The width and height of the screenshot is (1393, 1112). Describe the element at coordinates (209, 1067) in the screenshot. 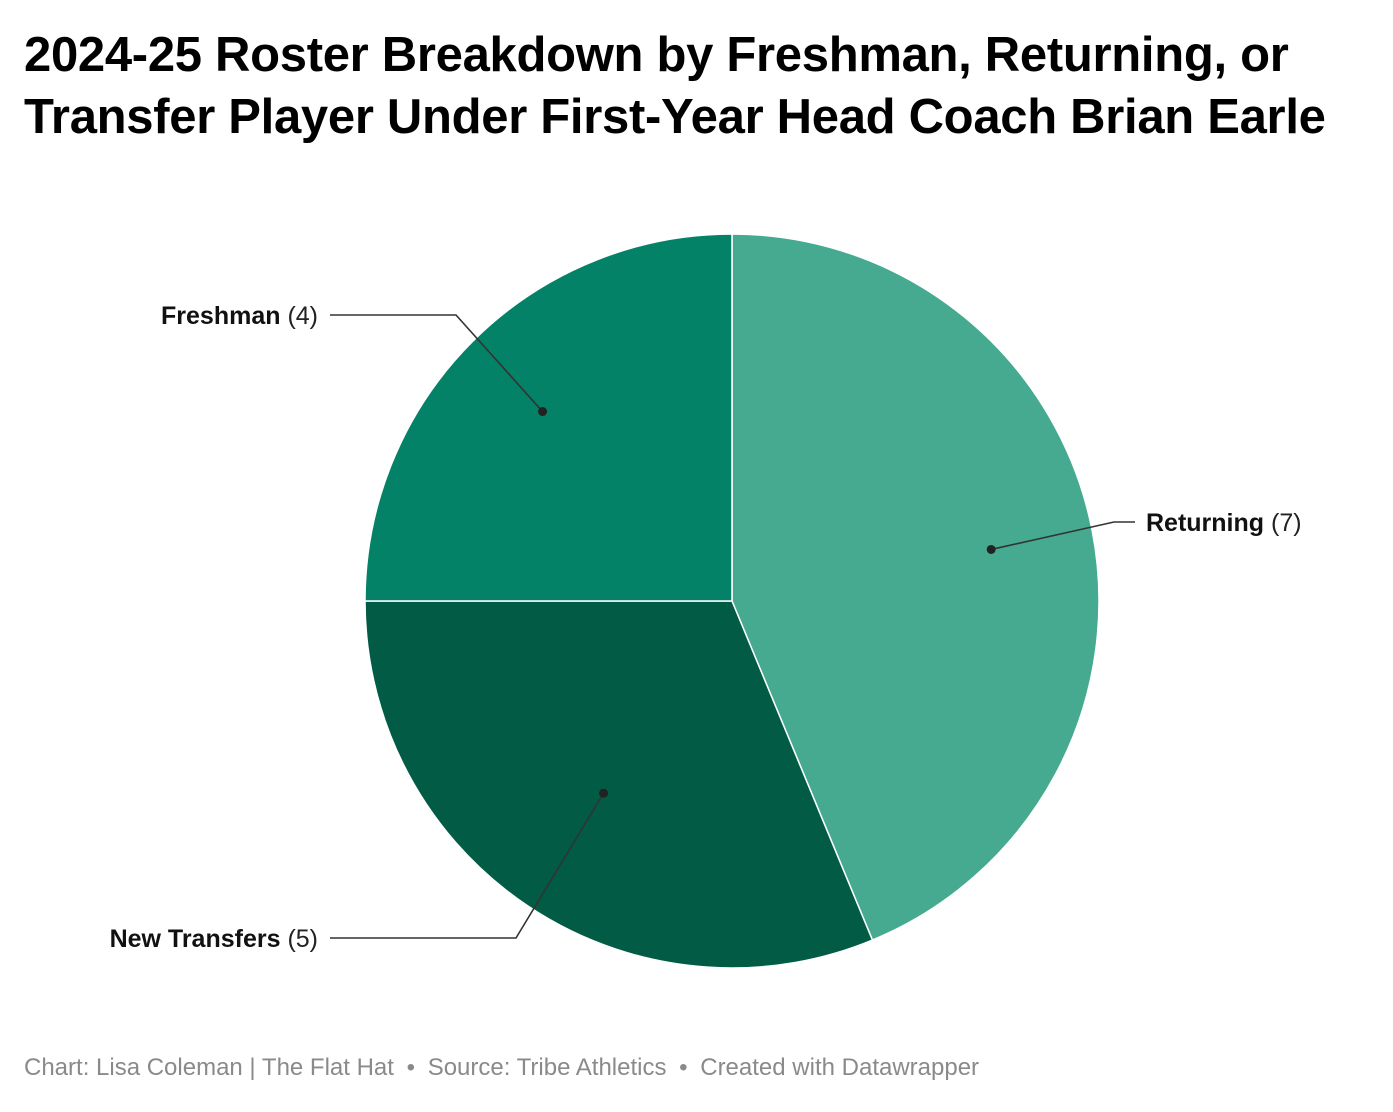

I see `chart-credit: Chart: Lisa Coleman | The Flat Hat` at that location.